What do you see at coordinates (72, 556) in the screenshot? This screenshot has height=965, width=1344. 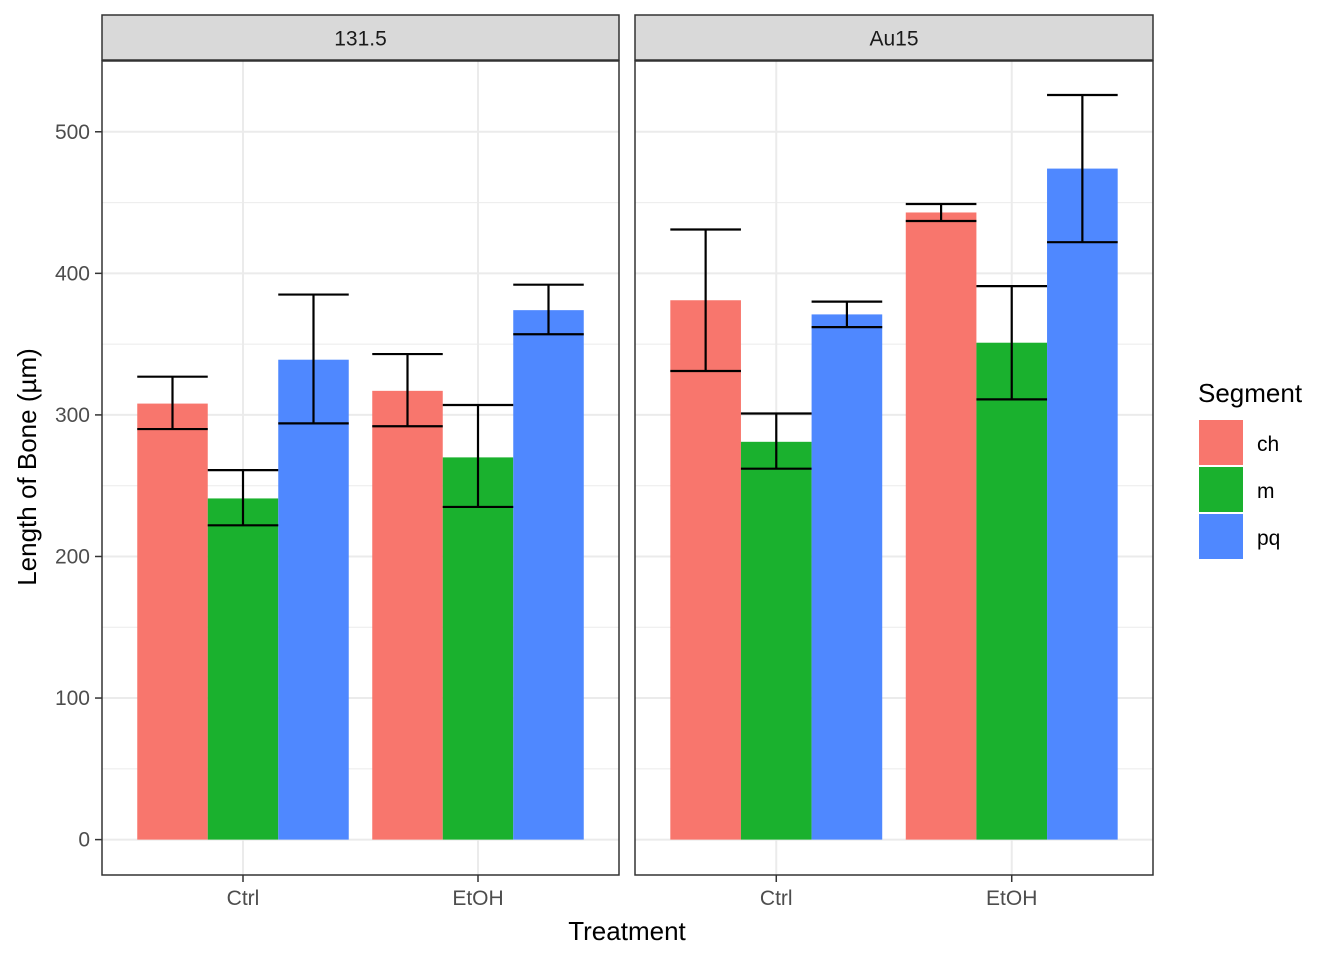 I see `y-tick-label: 200` at bounding box center [72, 556].